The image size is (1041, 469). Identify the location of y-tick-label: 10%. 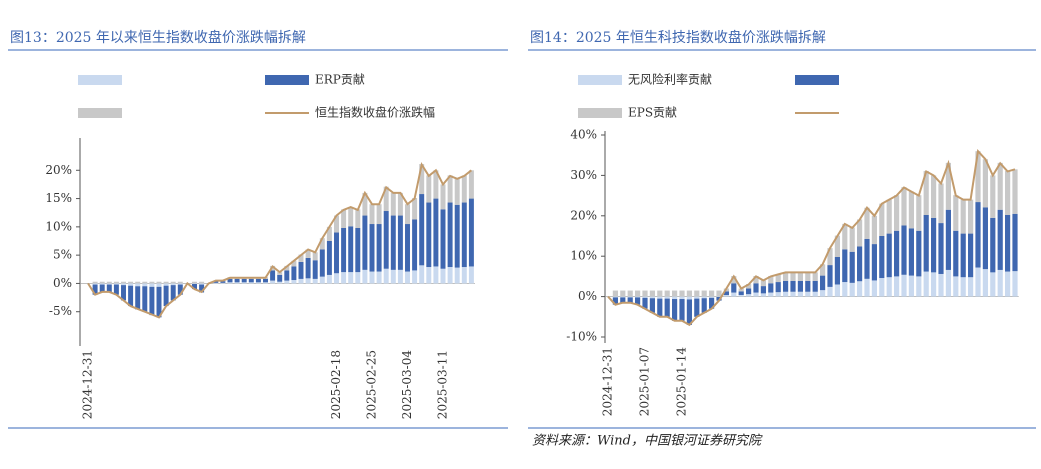
(583, 256).